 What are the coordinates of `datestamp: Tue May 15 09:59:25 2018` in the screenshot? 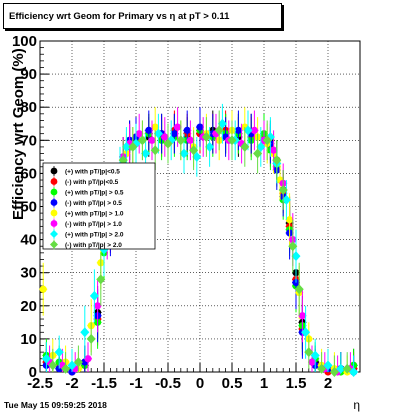 It's located at (55, 405).